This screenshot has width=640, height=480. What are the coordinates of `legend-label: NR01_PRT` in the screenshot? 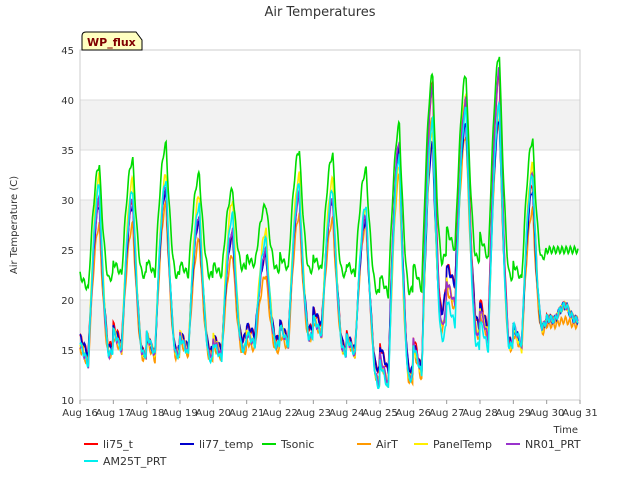 It's located at (553, 444).